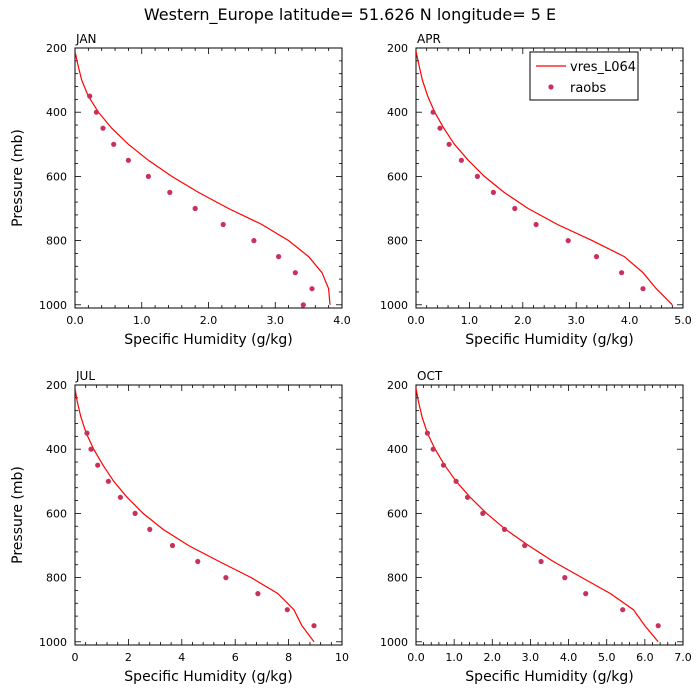 Image resolution: width=700 pixels, height=700 pixels. Describe the element at coordinates (288, 657) in the screenshot. I see `x-tick-label: 8` at that location.